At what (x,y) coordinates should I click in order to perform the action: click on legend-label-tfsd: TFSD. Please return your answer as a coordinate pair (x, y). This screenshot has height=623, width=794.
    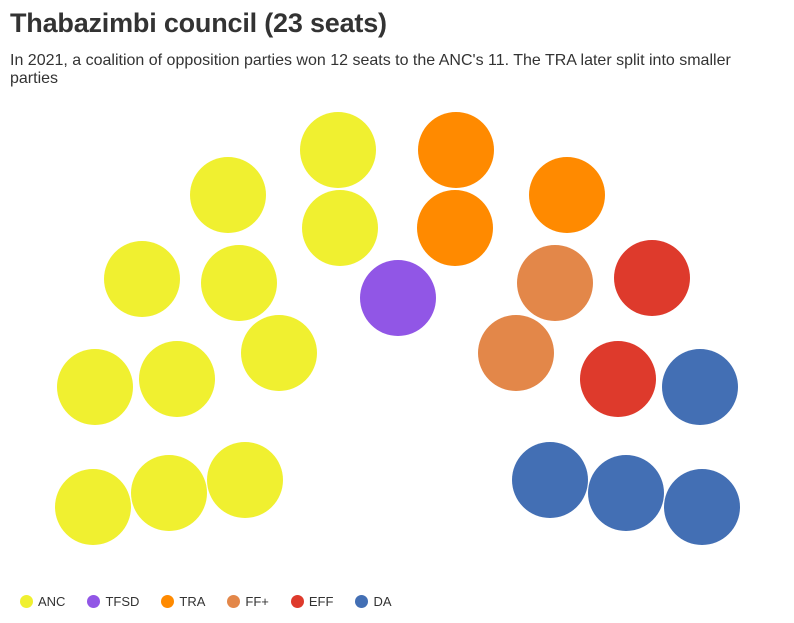
    Looking at the image, I should click on (122, 601).